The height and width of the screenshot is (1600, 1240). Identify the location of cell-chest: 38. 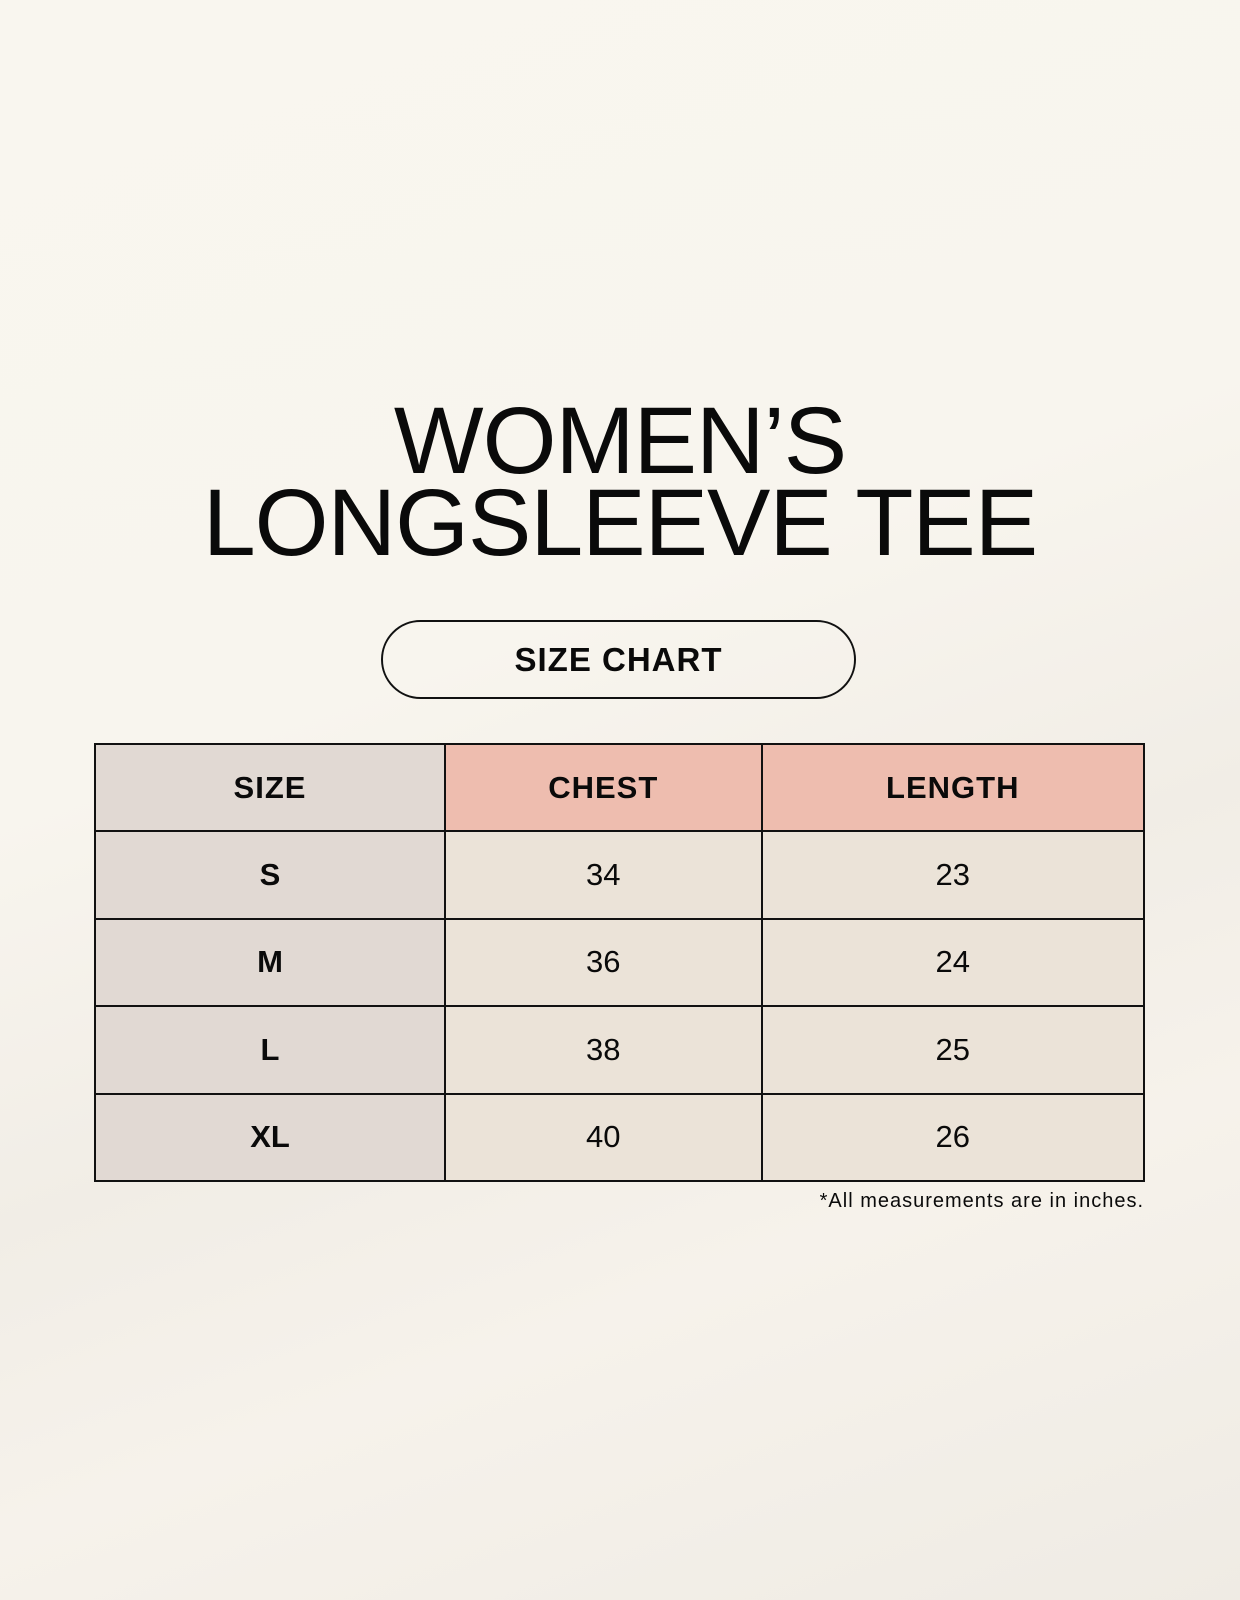
(603, 1050).